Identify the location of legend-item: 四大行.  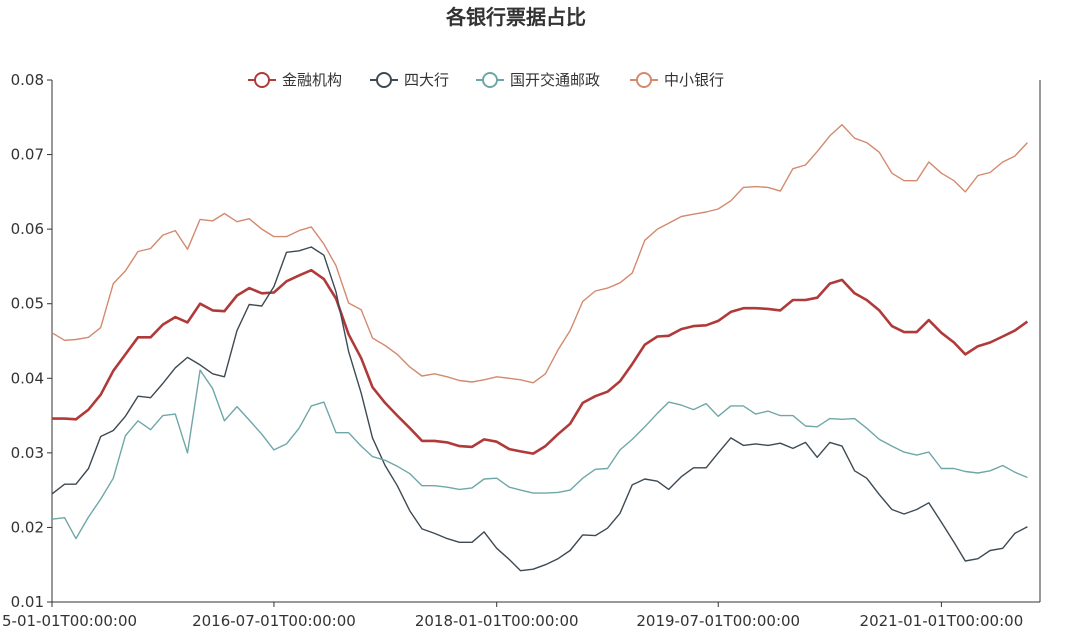
(409, 80).